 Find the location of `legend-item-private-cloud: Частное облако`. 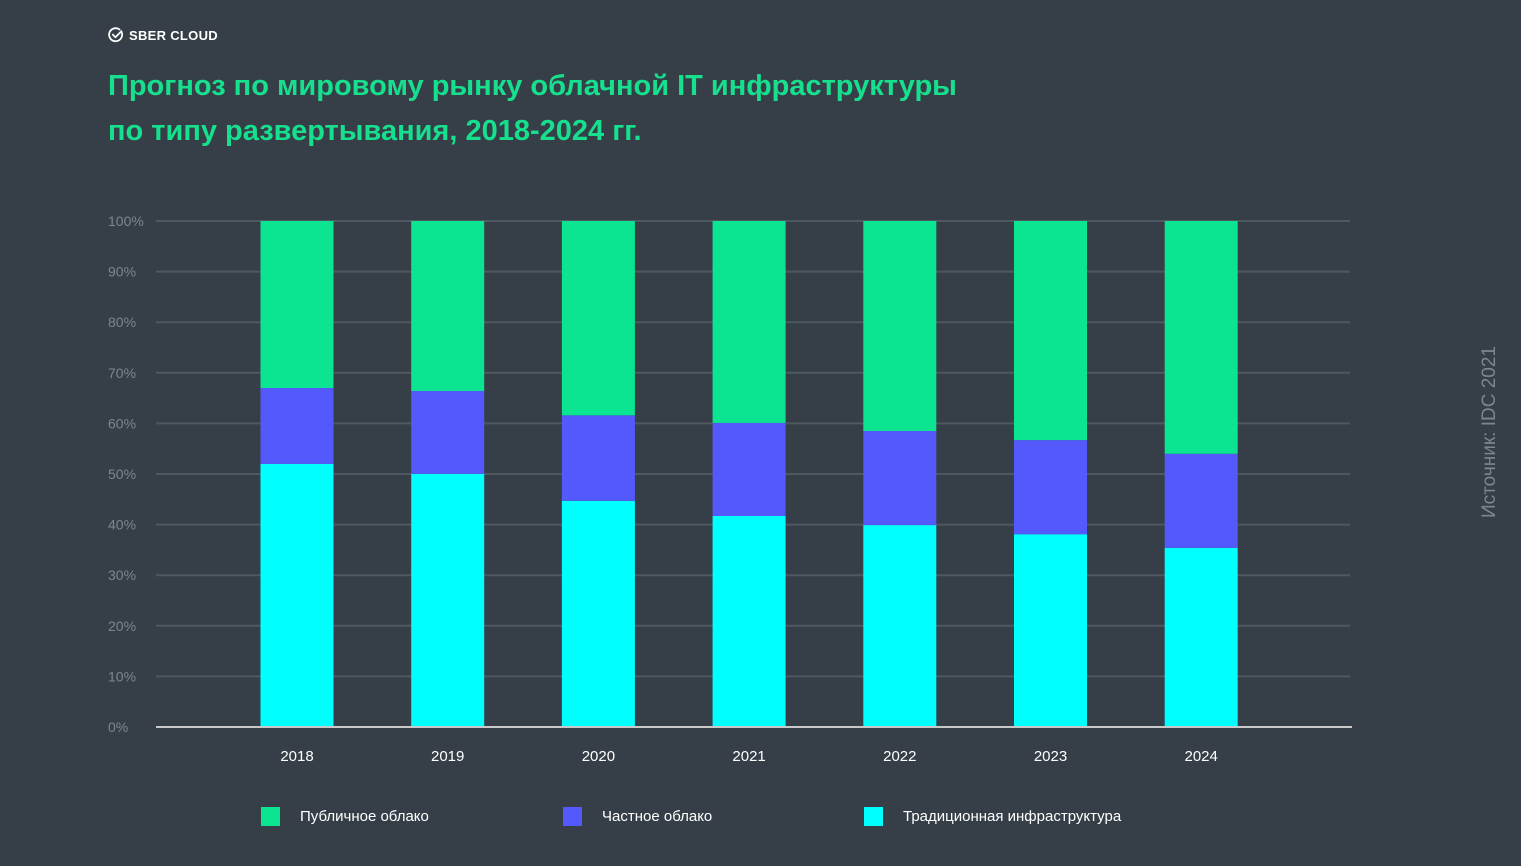

legend-item-private-cloud: Частное облако is located at coordinates (637, 816).